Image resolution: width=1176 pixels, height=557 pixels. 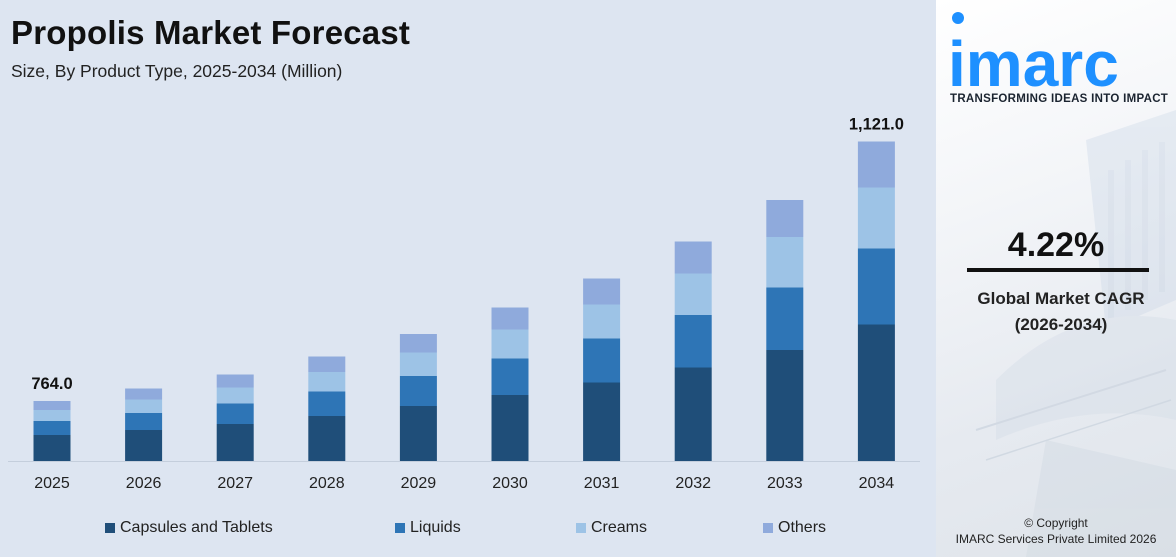 What do you see at coordinates (1061, 298) in the screenshot?
I see `cagr-label-line1: Global Market CAGR` at bounding box center [1061, 298].